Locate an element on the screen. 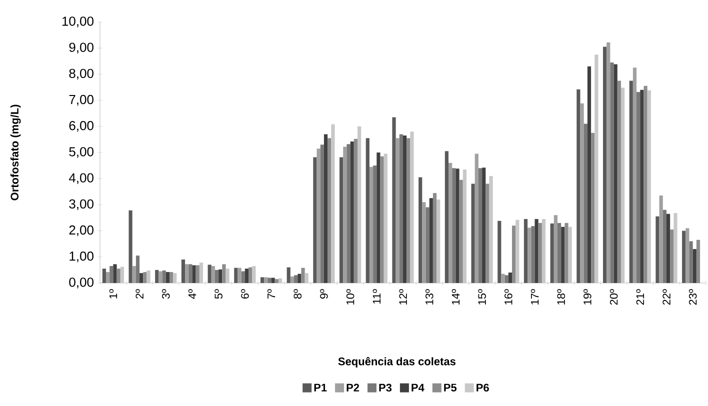 The image size is (708, 406). x-tick-label: 14º is located at coordinates (456, 296).